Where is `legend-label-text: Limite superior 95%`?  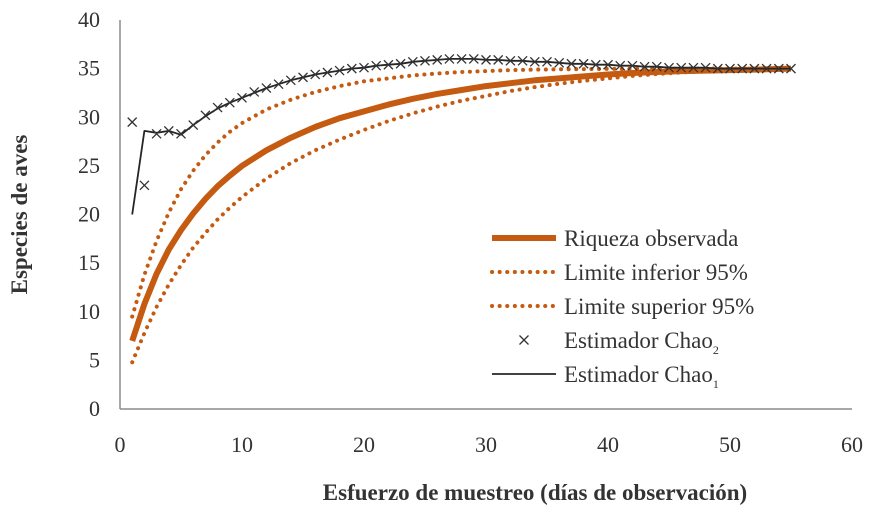 legend-label-text: Limite superior 95% is located at coordinates (659, 306).